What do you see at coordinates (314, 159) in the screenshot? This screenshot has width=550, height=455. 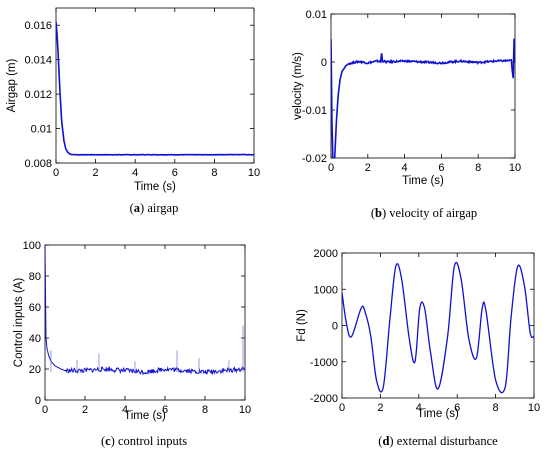 I see `y-tick-label: -0.02` at bounding box center [314, 159].